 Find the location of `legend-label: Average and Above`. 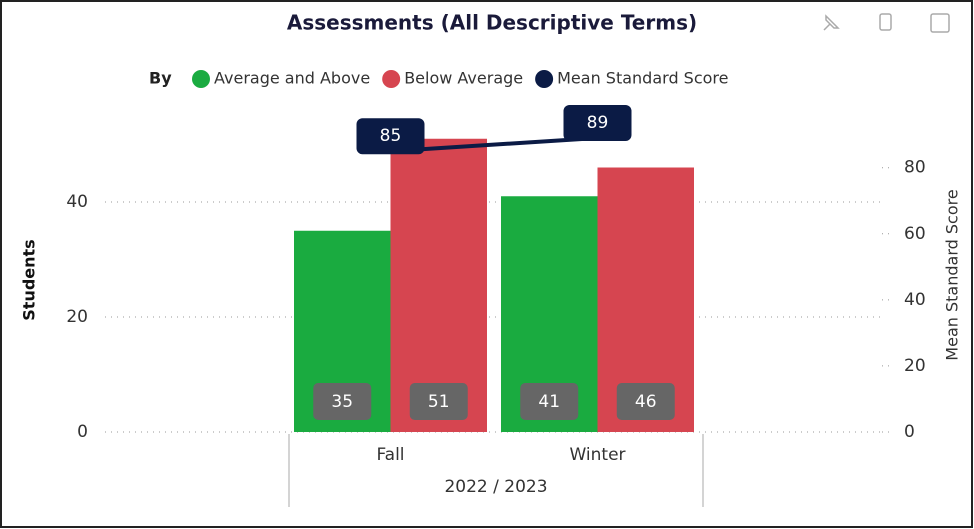

legend-label: Average and Above is located at coordinates (292, 78).